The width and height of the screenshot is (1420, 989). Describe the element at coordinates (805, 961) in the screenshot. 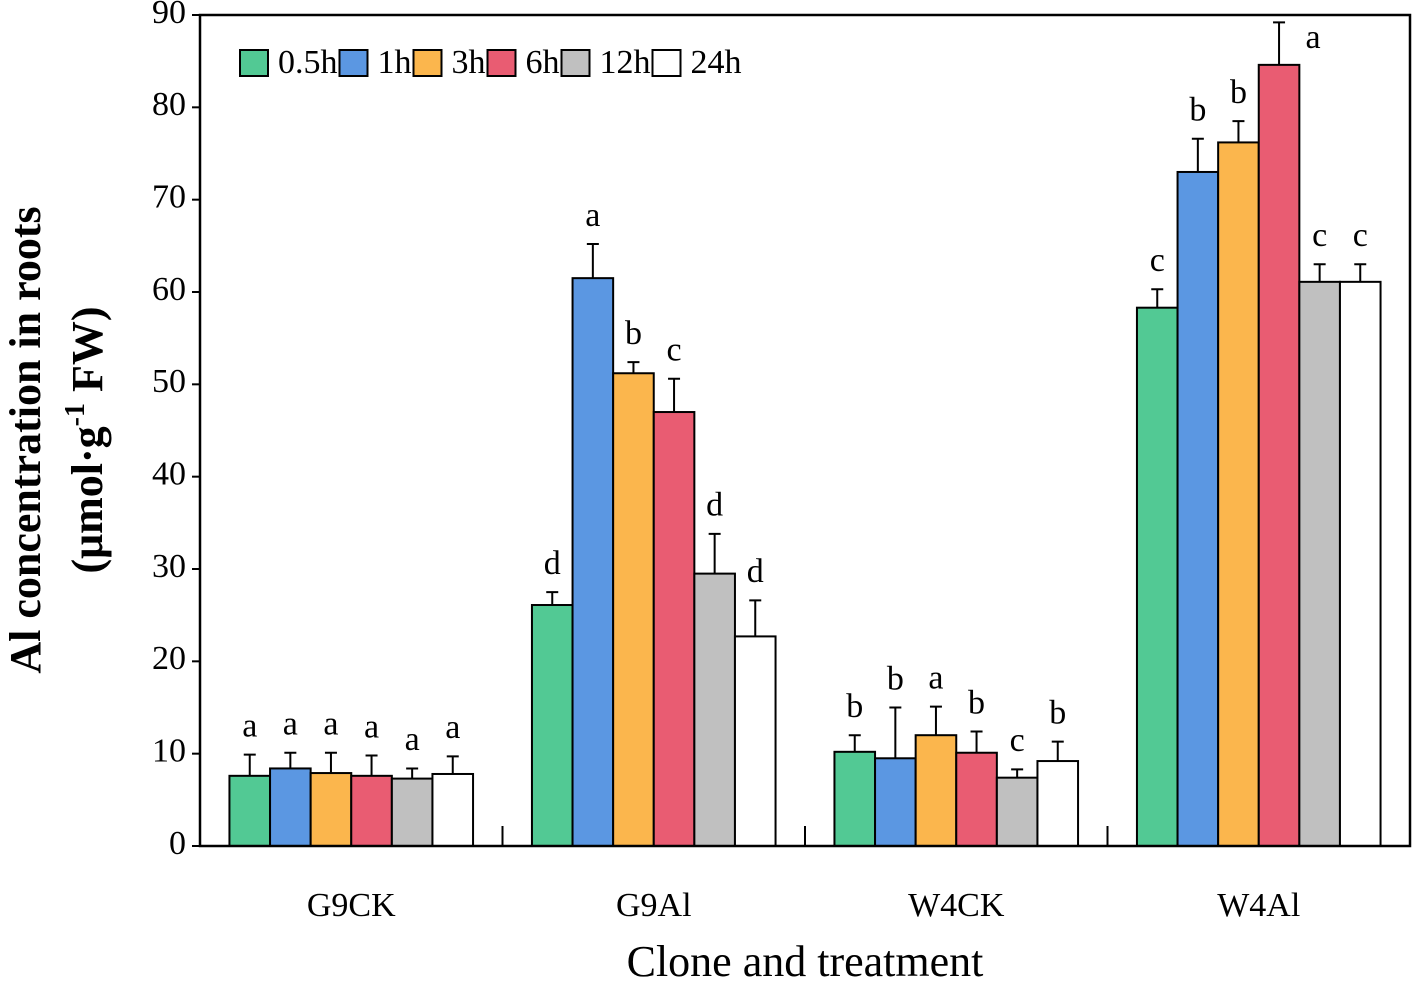

I see `x-axis-title: Clone and treatment` at that location.